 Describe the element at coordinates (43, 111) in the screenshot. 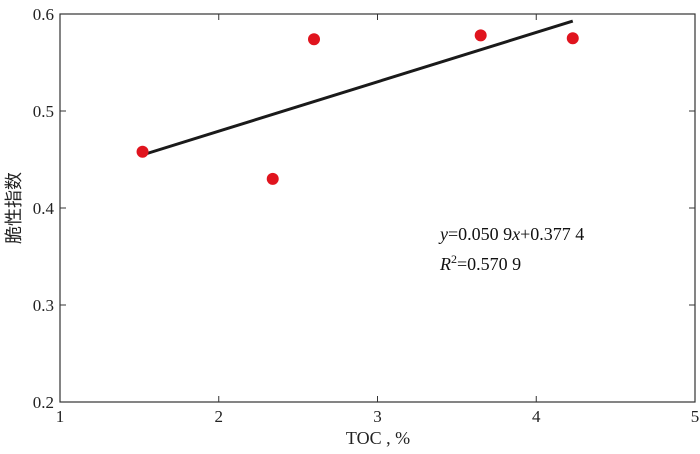

I see `y-tick-label: 0.5` at that location.